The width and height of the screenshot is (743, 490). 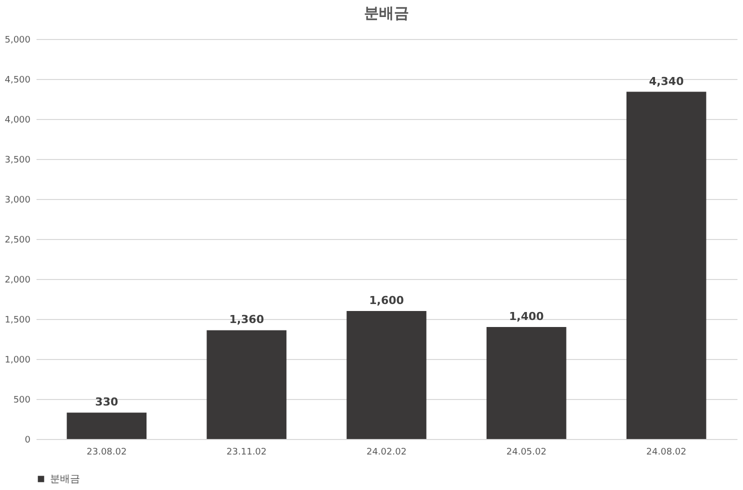 I want to click on data-label: 330, so click(x=106, y=402).